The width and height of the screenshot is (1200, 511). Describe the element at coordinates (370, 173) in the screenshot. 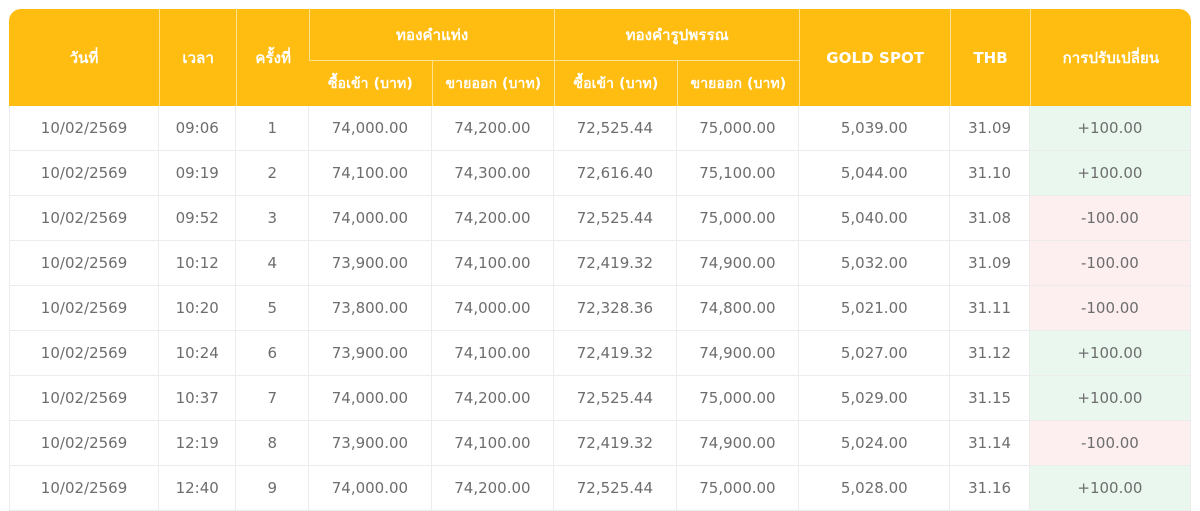

I see `cell-bar-buy: 74,100.00` at that location.